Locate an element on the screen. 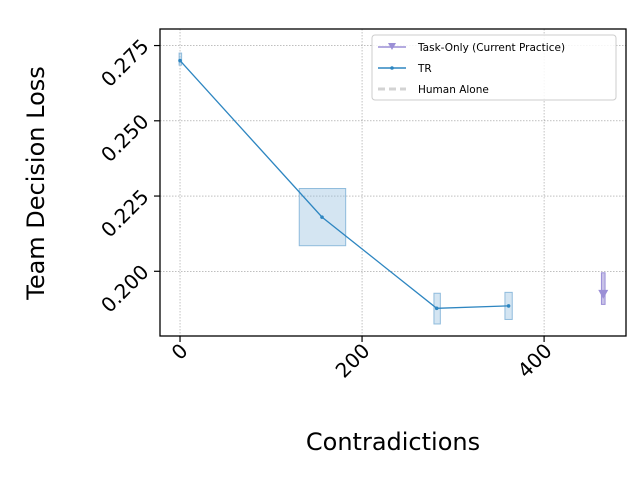 This screenshot has width=644, height=477. legend-label-tr: TR is located at coordinates (424, 69).